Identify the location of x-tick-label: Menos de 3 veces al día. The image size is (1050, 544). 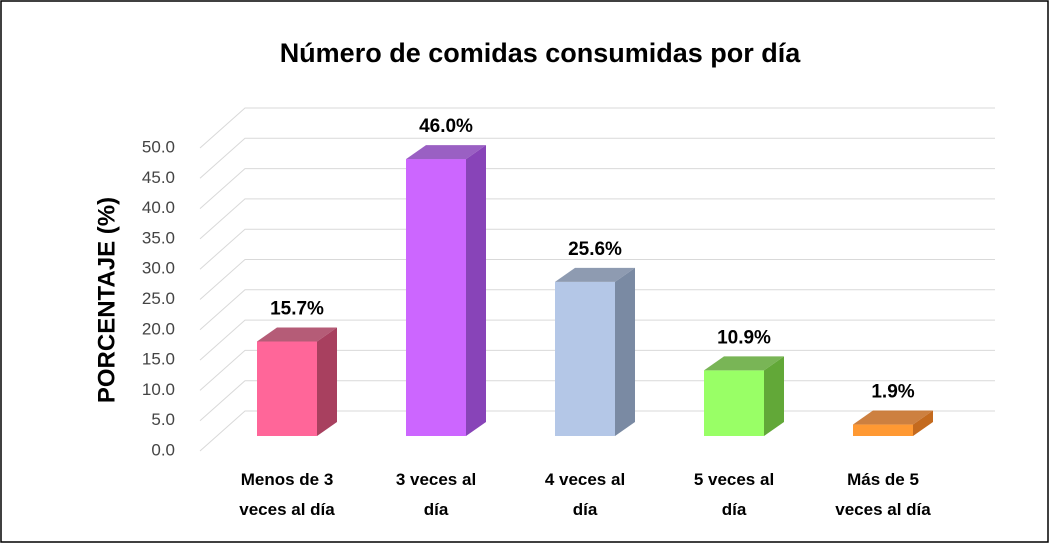
(287, 494).